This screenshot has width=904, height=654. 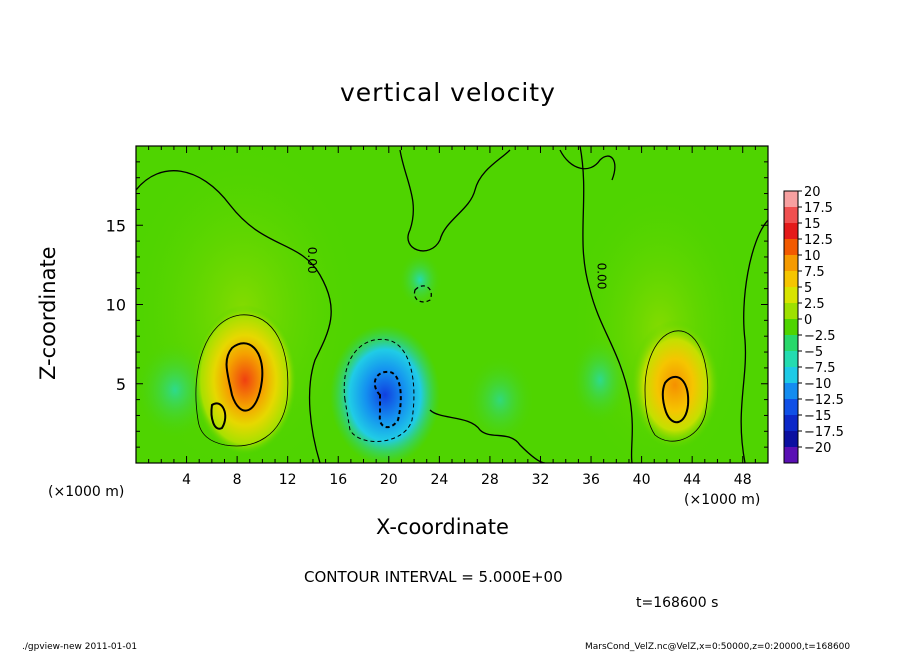 What do you see at coordinates (642, 480) in the screenshot?
I see `x-tick-label: 40` at bounding box center [642, 480].